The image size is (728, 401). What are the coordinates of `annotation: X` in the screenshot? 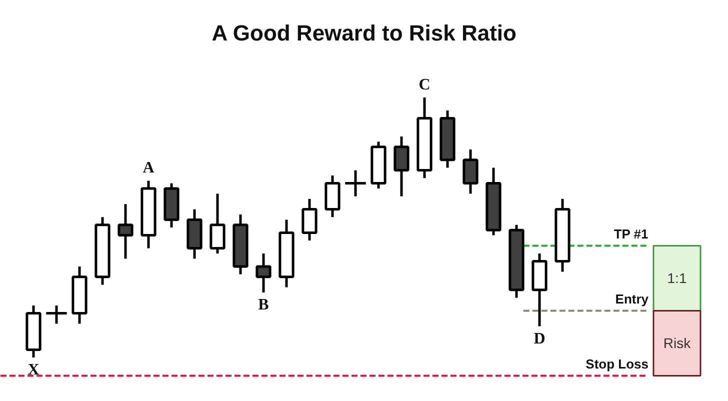 It's located at (34, 370).